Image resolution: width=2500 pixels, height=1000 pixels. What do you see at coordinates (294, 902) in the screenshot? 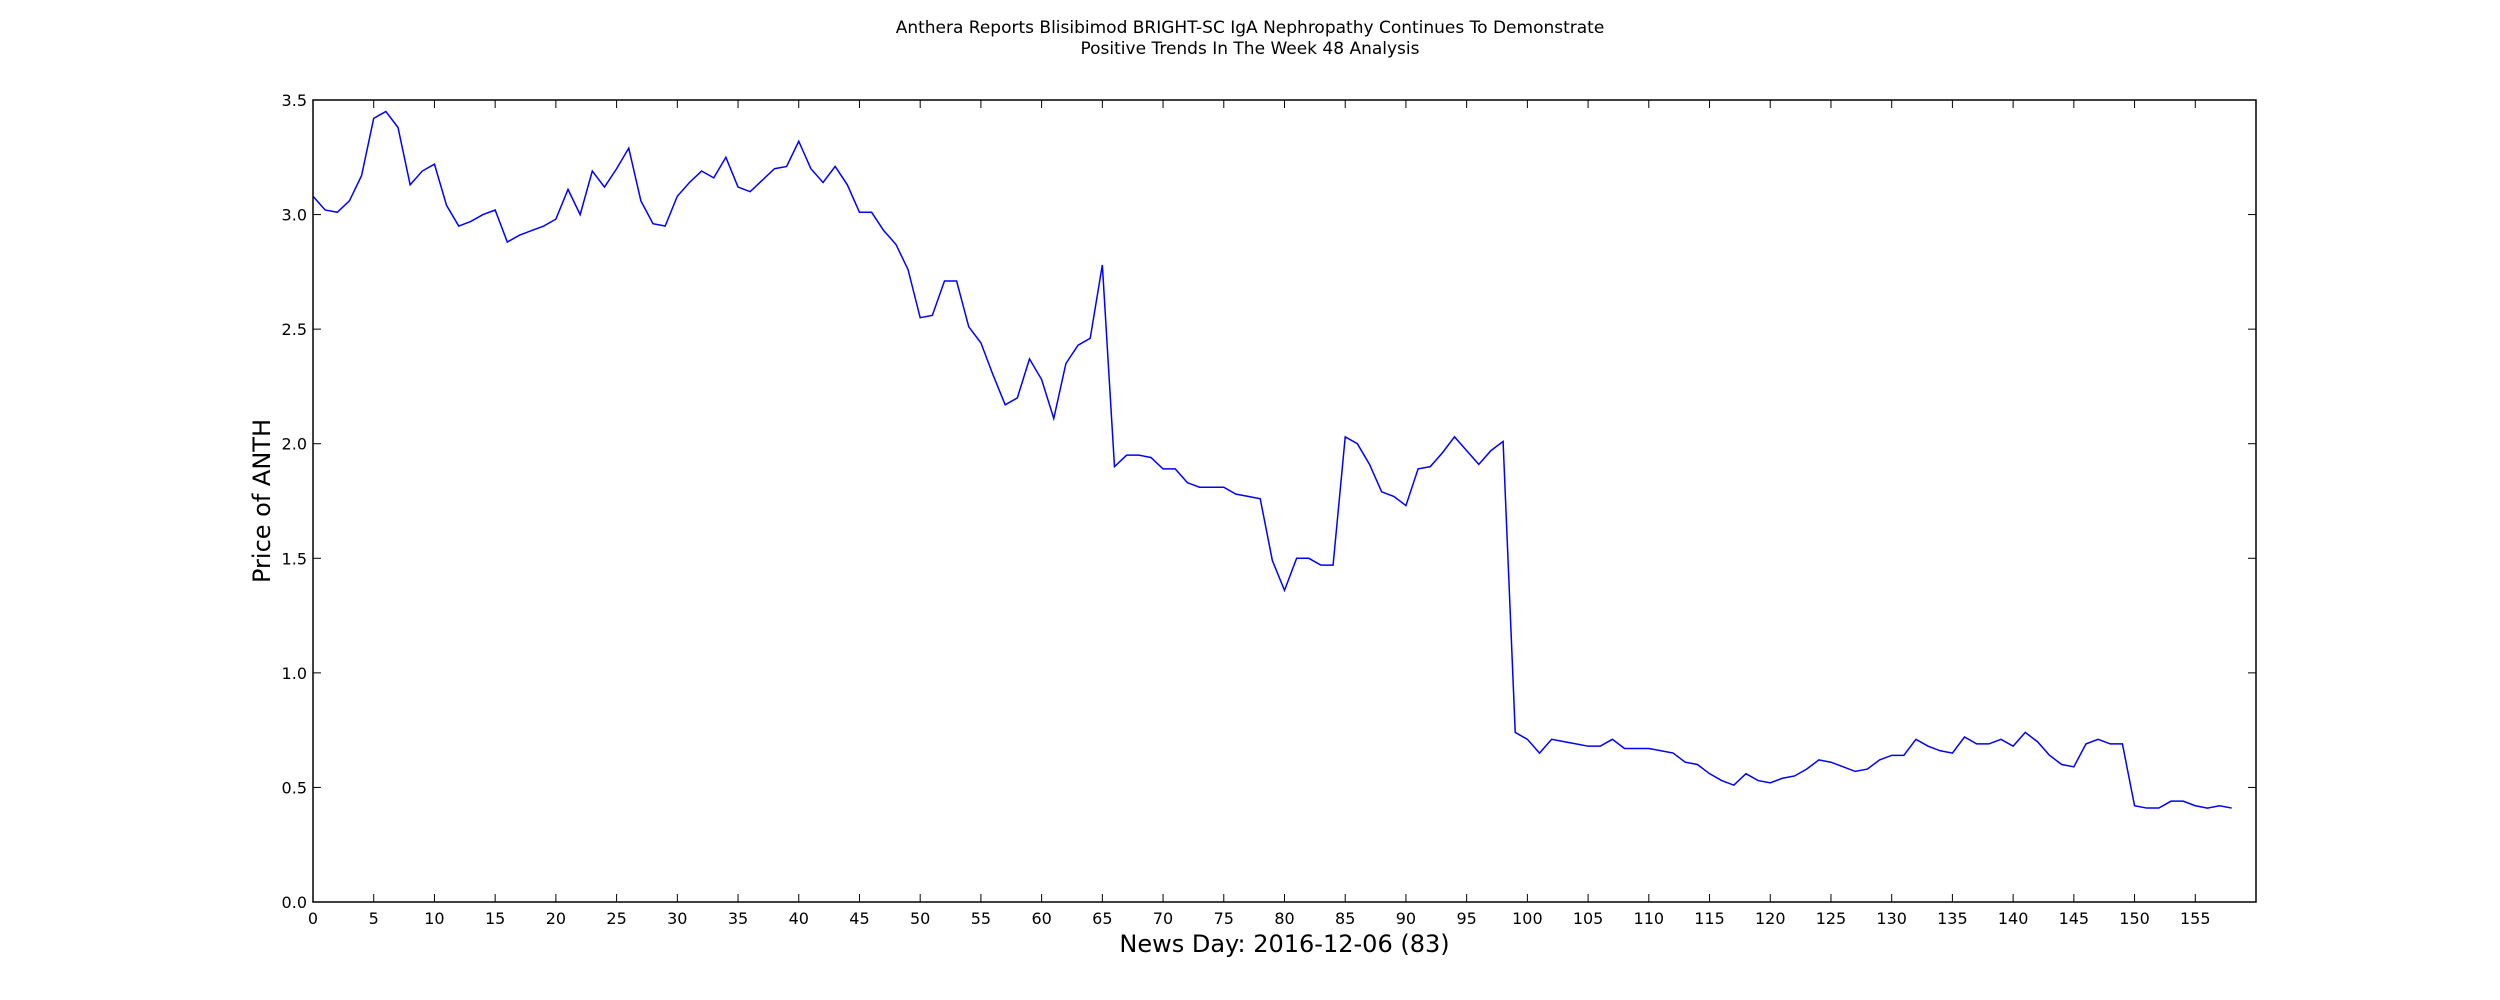
I see `y-tick-label: 0.0` at bounding box center [294, 902].